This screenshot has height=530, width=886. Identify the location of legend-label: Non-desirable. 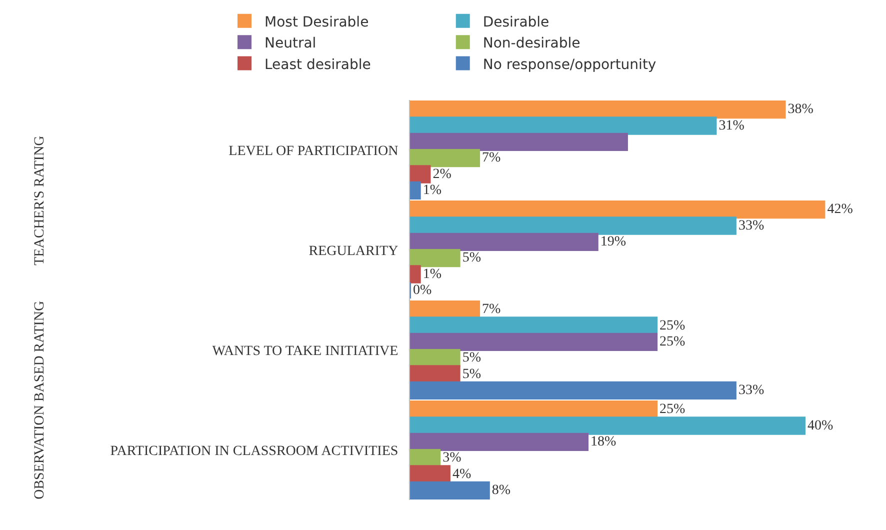
(531, 44).